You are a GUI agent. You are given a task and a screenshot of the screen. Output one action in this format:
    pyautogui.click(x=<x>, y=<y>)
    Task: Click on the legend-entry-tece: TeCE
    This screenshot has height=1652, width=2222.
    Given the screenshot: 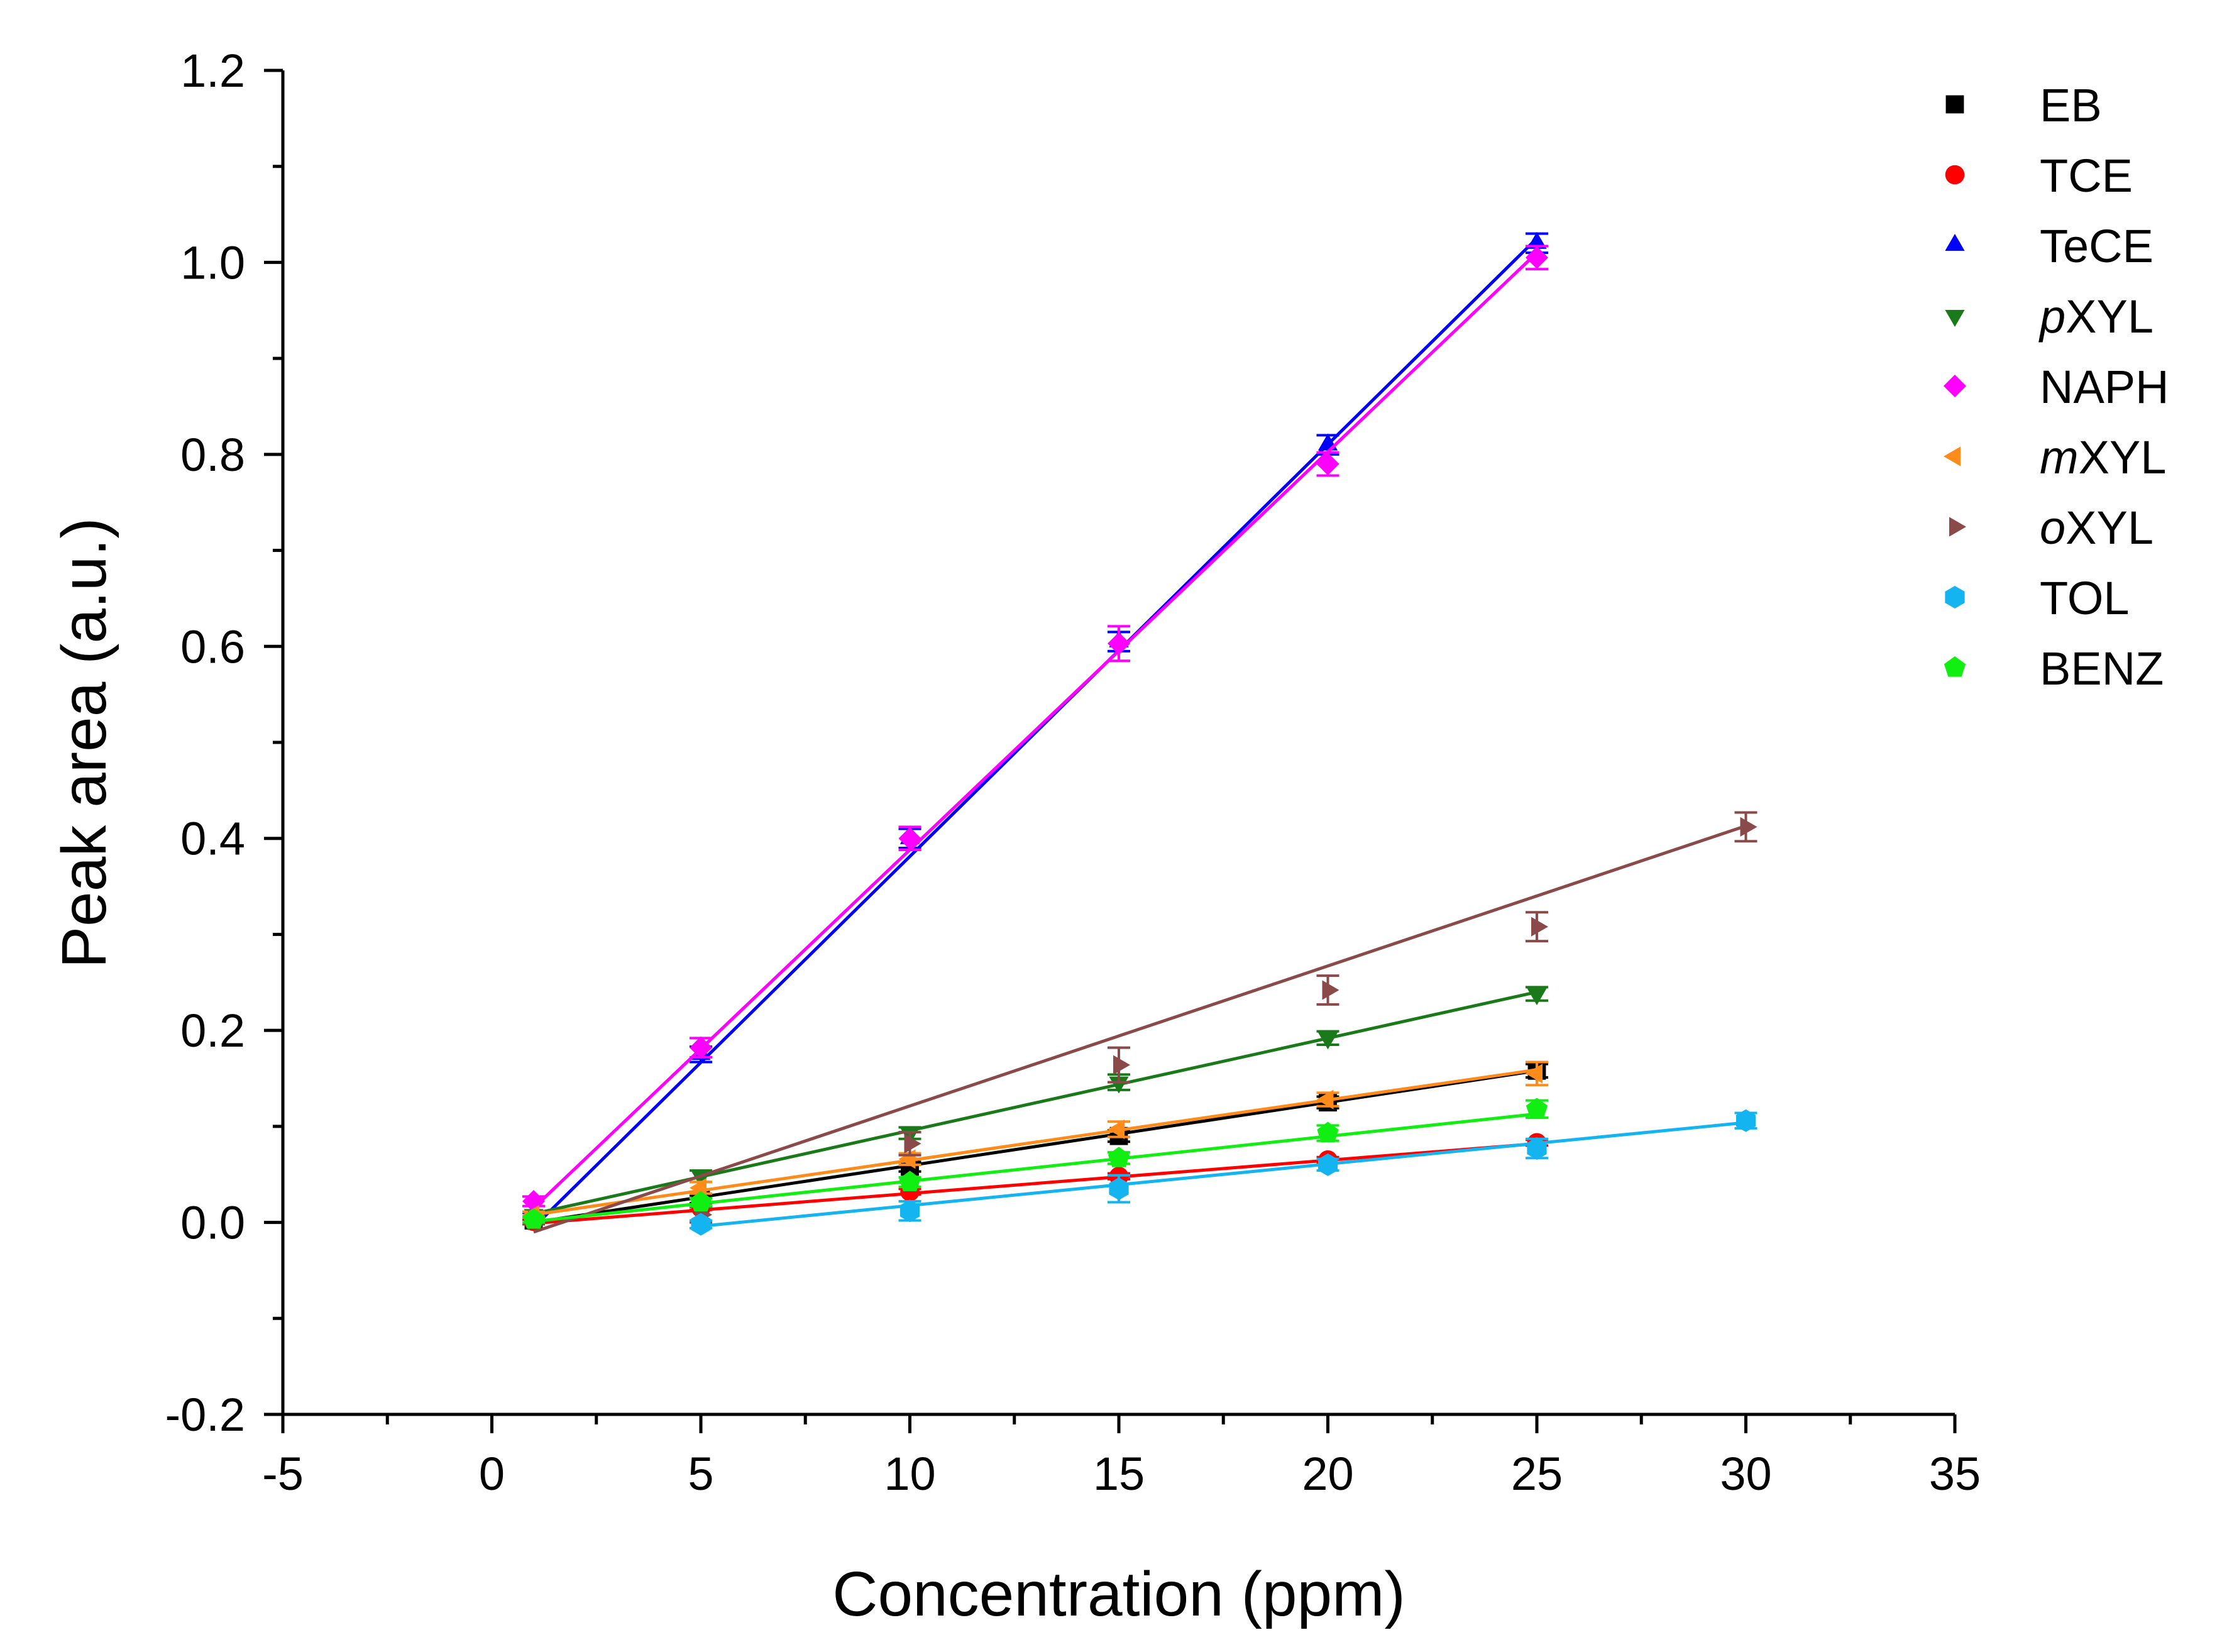 What is the action you would take?
    pyautogui.click(x=2049, y=246)
    